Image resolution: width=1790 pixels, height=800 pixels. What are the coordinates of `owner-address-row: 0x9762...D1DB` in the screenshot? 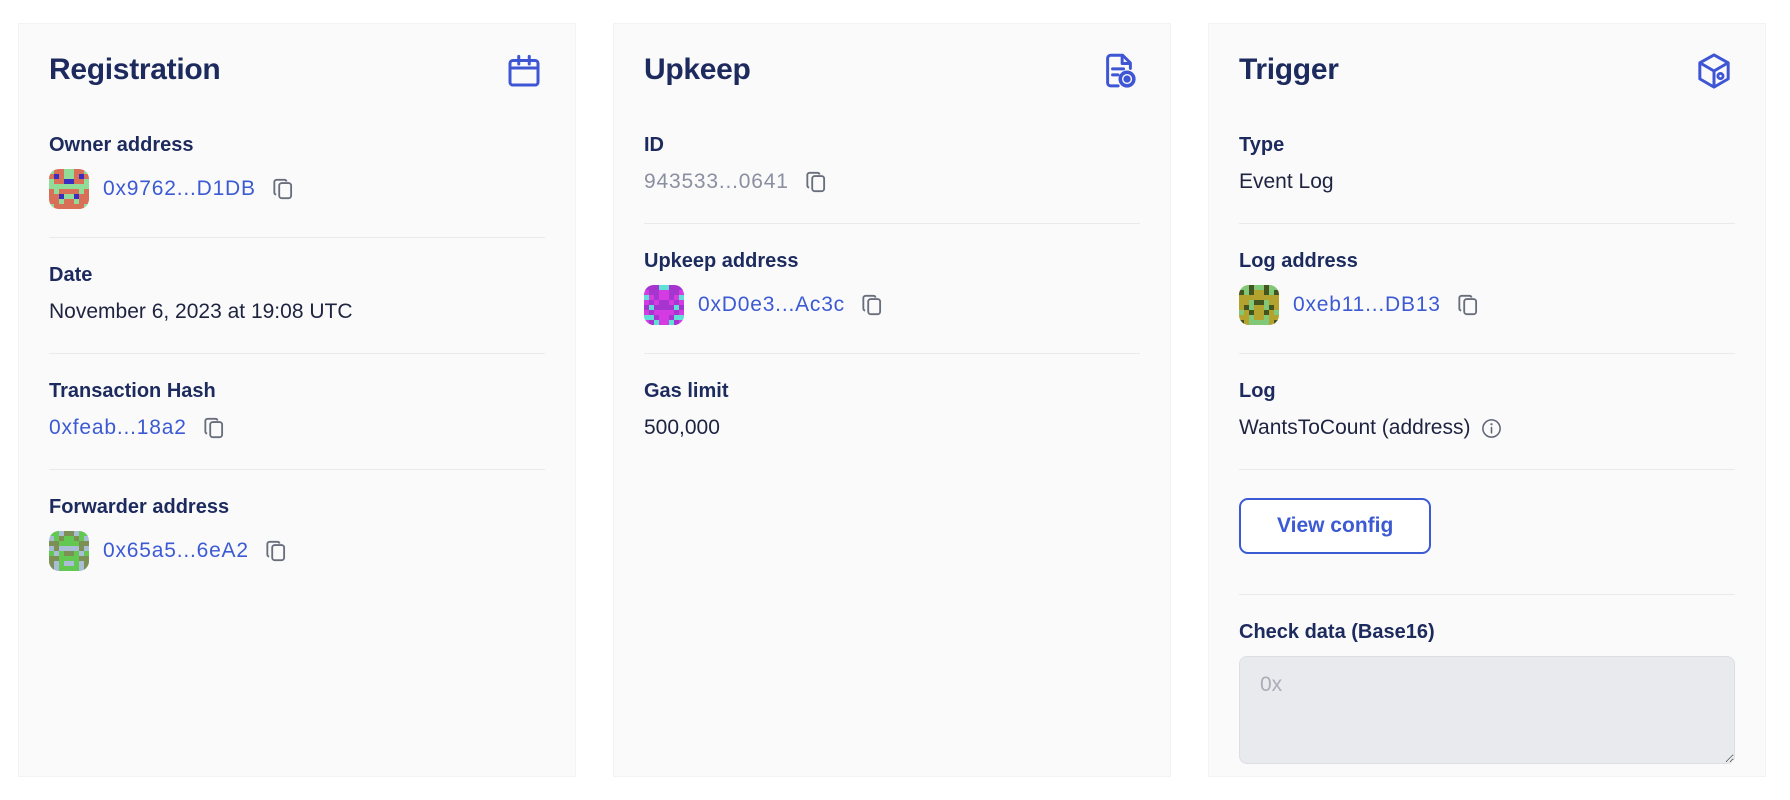 It's located at (297, 189).